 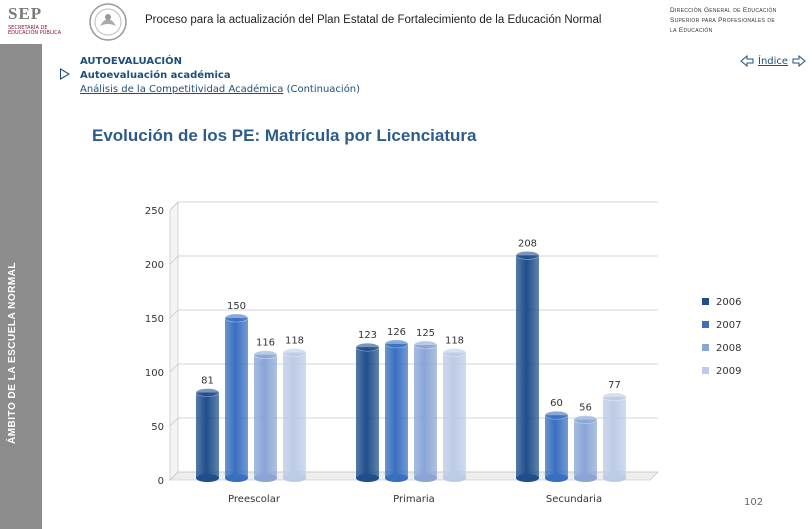 I want to click on chart-side-wall, so click(x=174, y=341).